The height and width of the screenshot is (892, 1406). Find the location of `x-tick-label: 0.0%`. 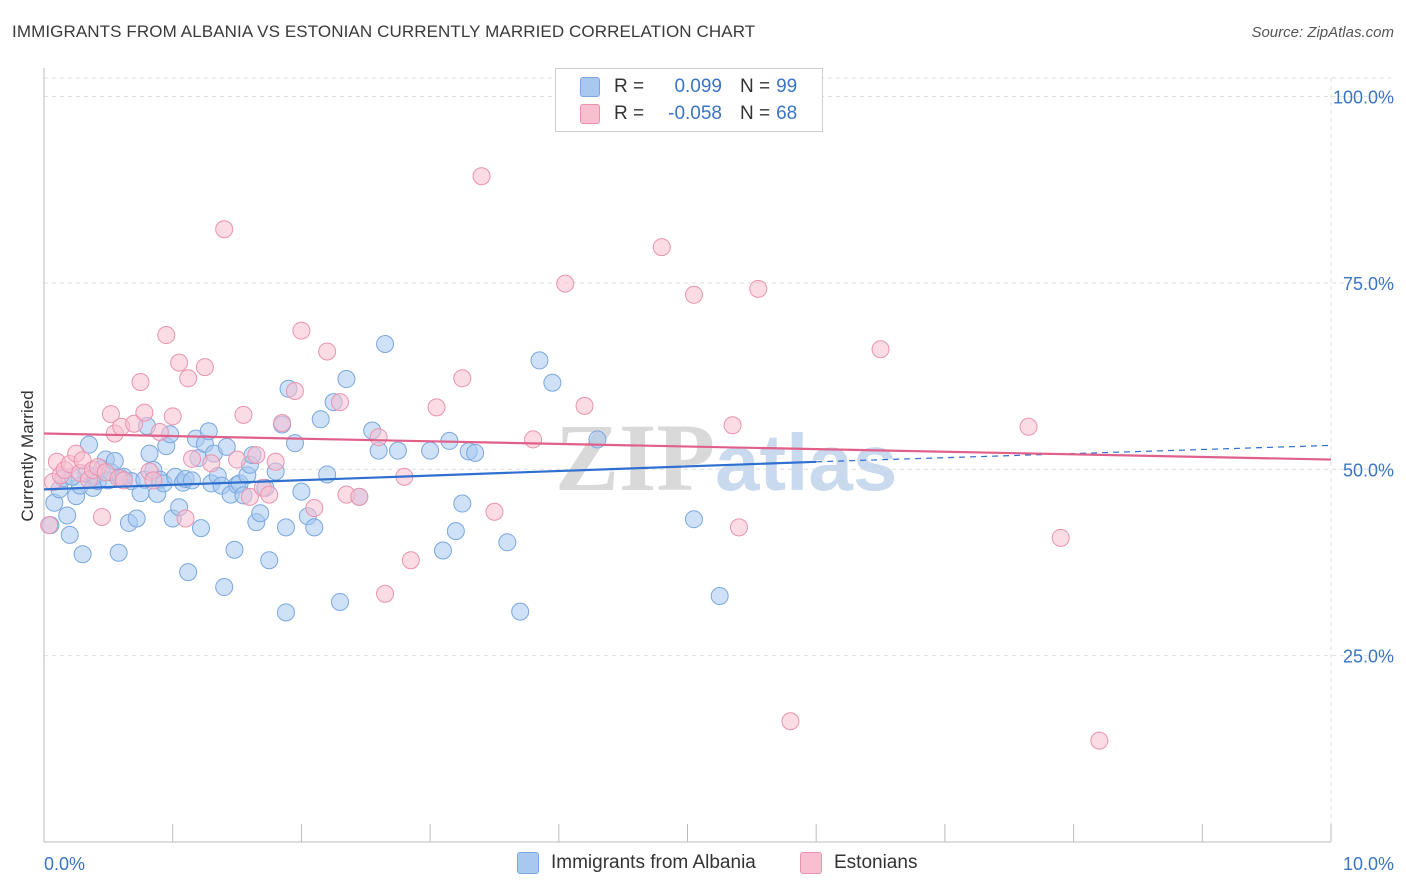

x-tick-label: 0.0% is located at coordinates (64, 864).